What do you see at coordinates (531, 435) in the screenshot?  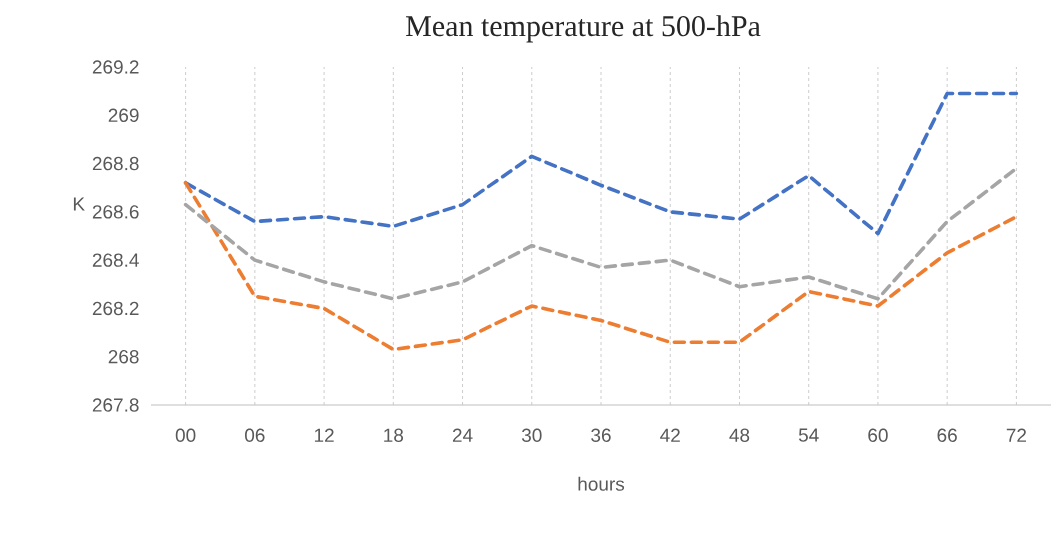 I see `x-tick-label: 30` at bounding box center [531, 435].